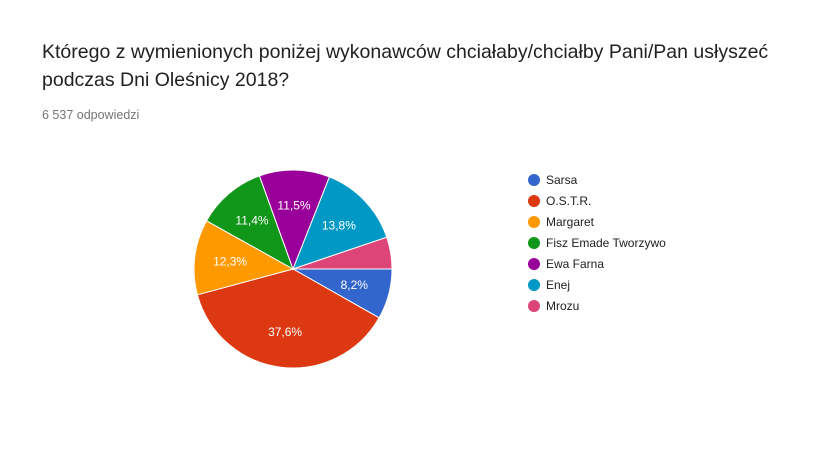 This screenshot has width=840, height=454. What do you see at coordinates (570, 221) in the screenshot?
I see `legend-label: Margaret` at bounding box center [570, 221].